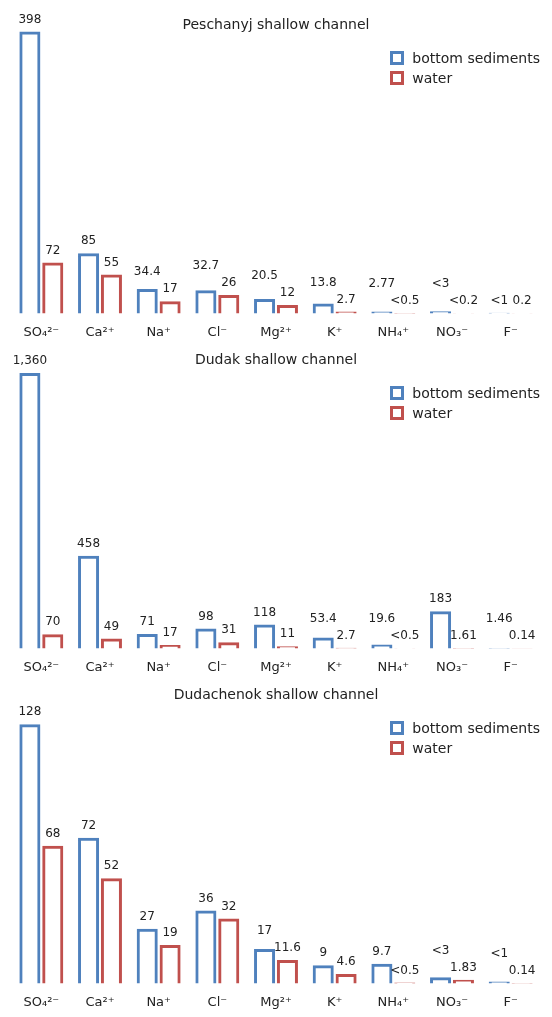  What do you see at coordinates (147, 621) in the screenshot?
I see `data-label: 71` at bounding box center [147, 621].